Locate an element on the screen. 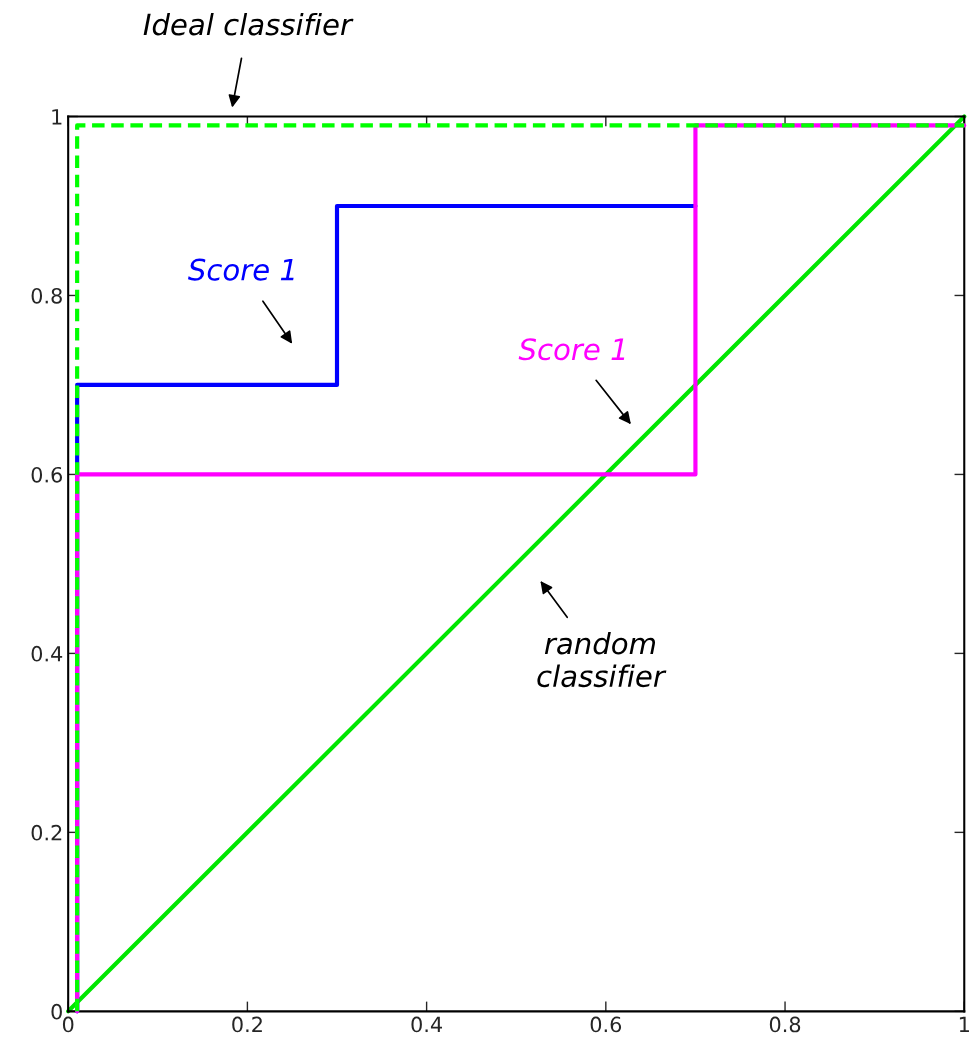 This screenshot has width=974, height=1059. y-tick-label: 0.2 is located at coordinates (46, 832).